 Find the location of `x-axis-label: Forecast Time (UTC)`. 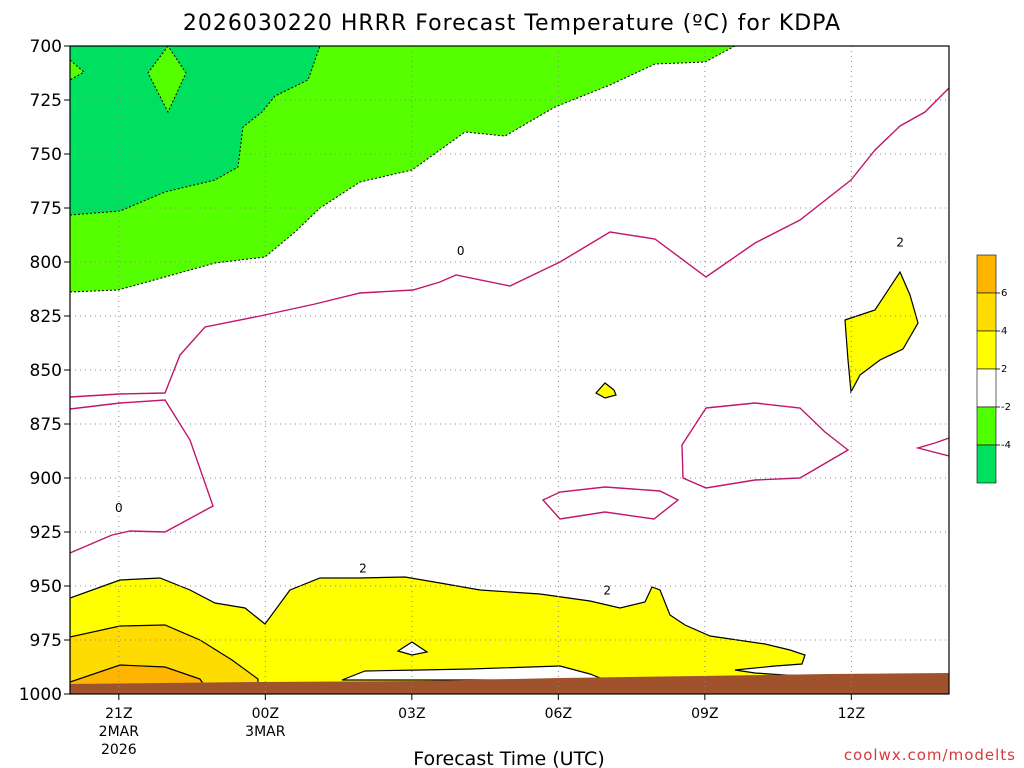

x-axis-label: Forecast Time (UTC) is located at coordinates (508, 758).